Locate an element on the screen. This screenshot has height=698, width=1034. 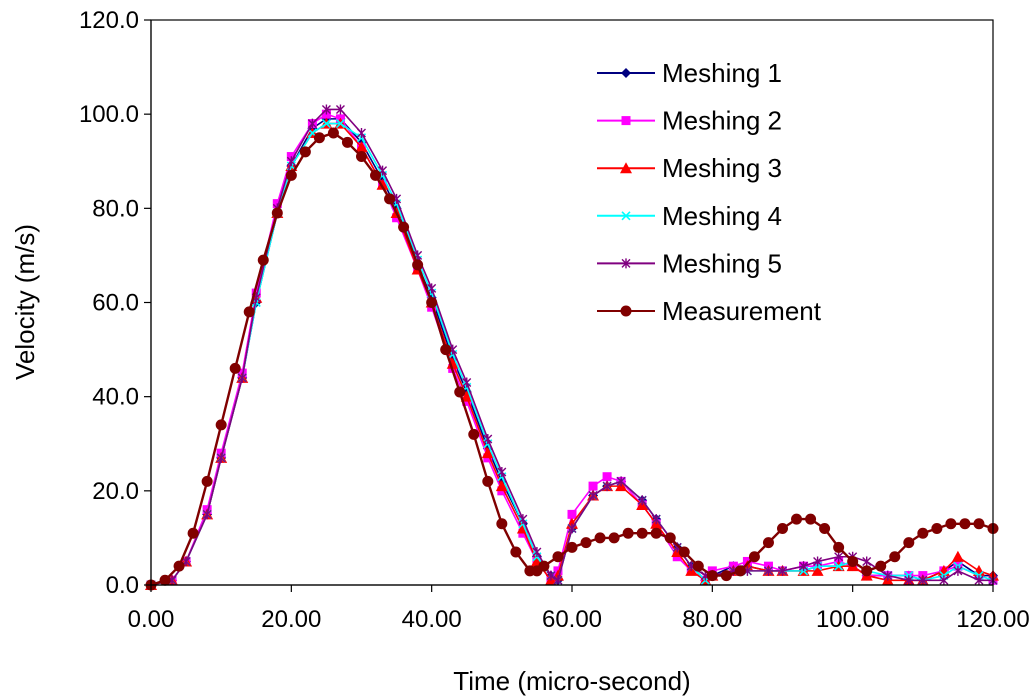
legend-item: Meshing 2 is located at coordinates (689, 121).